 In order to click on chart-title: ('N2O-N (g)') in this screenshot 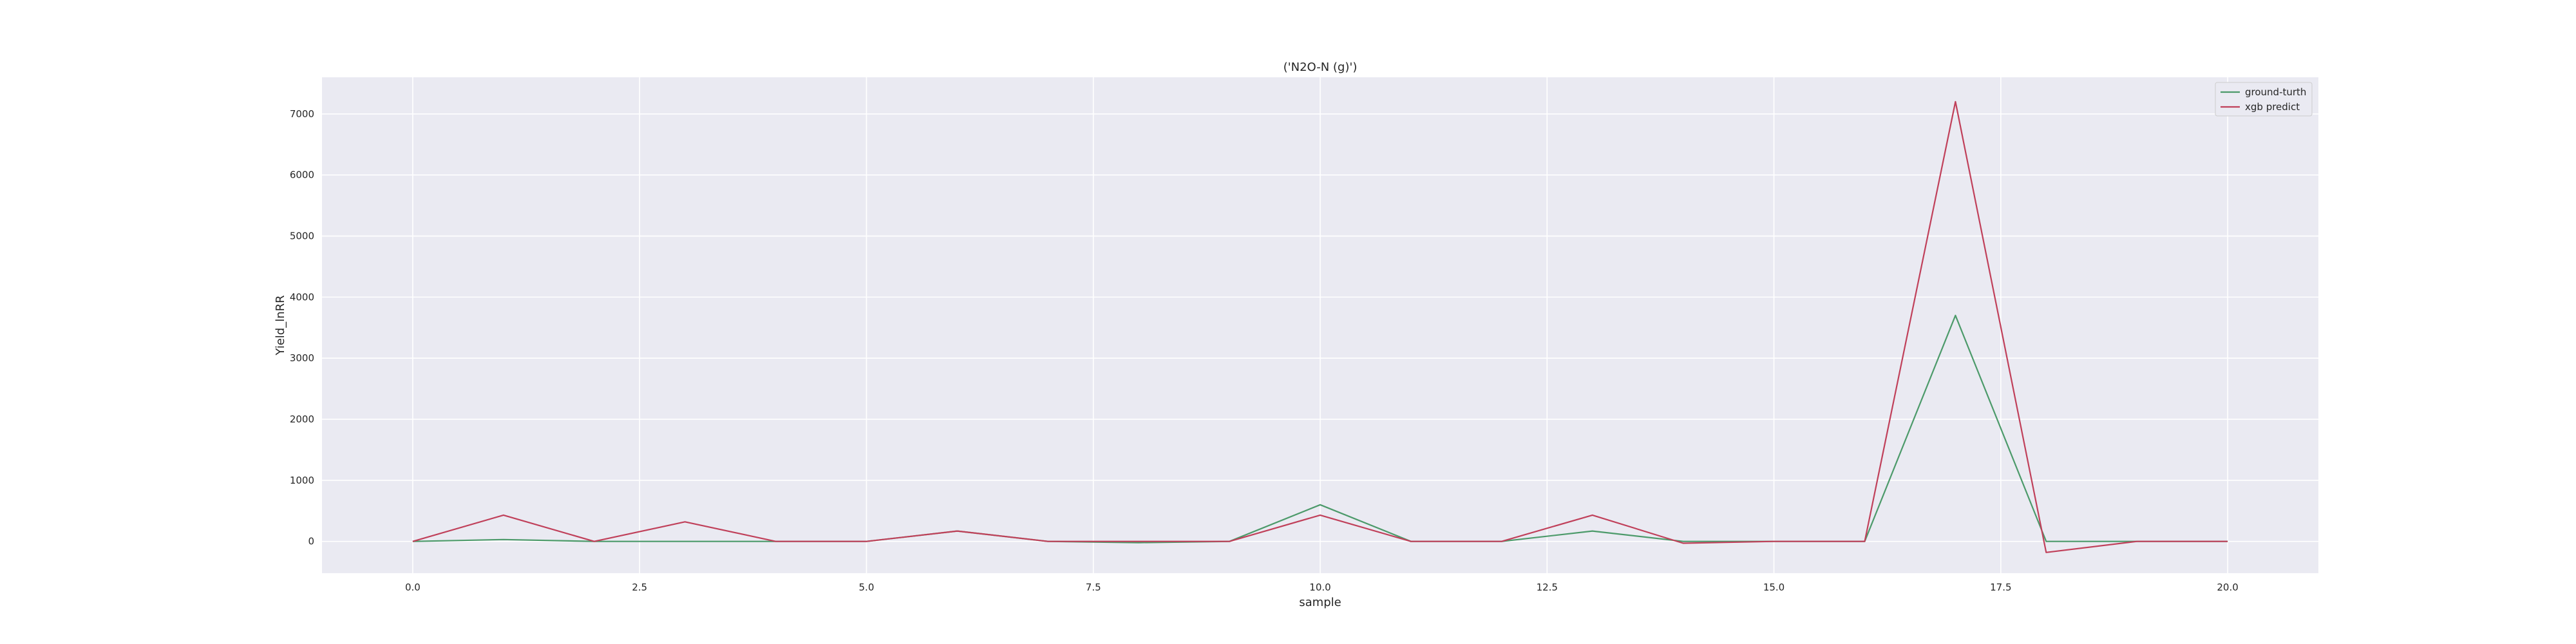, I will do `click(1320, 67)`.